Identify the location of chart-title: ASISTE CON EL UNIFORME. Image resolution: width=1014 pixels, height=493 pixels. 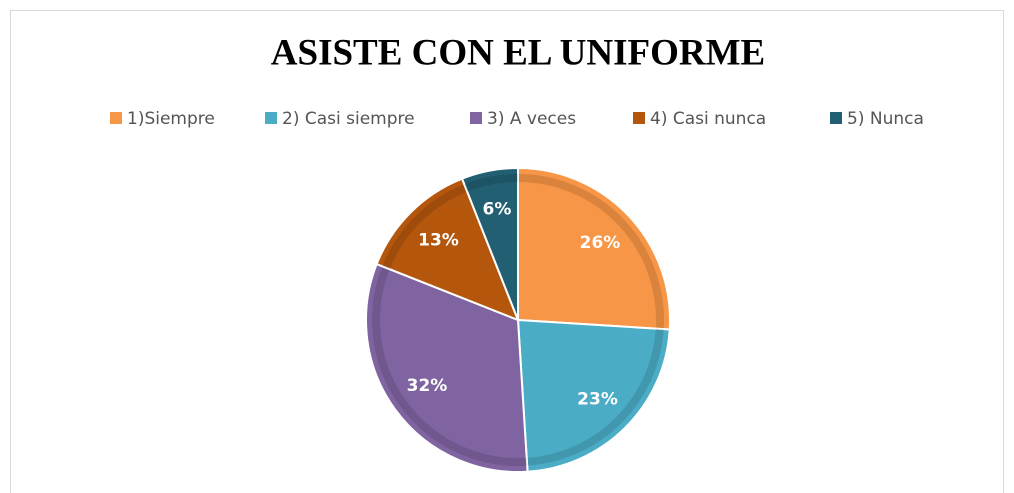
(518, 52).